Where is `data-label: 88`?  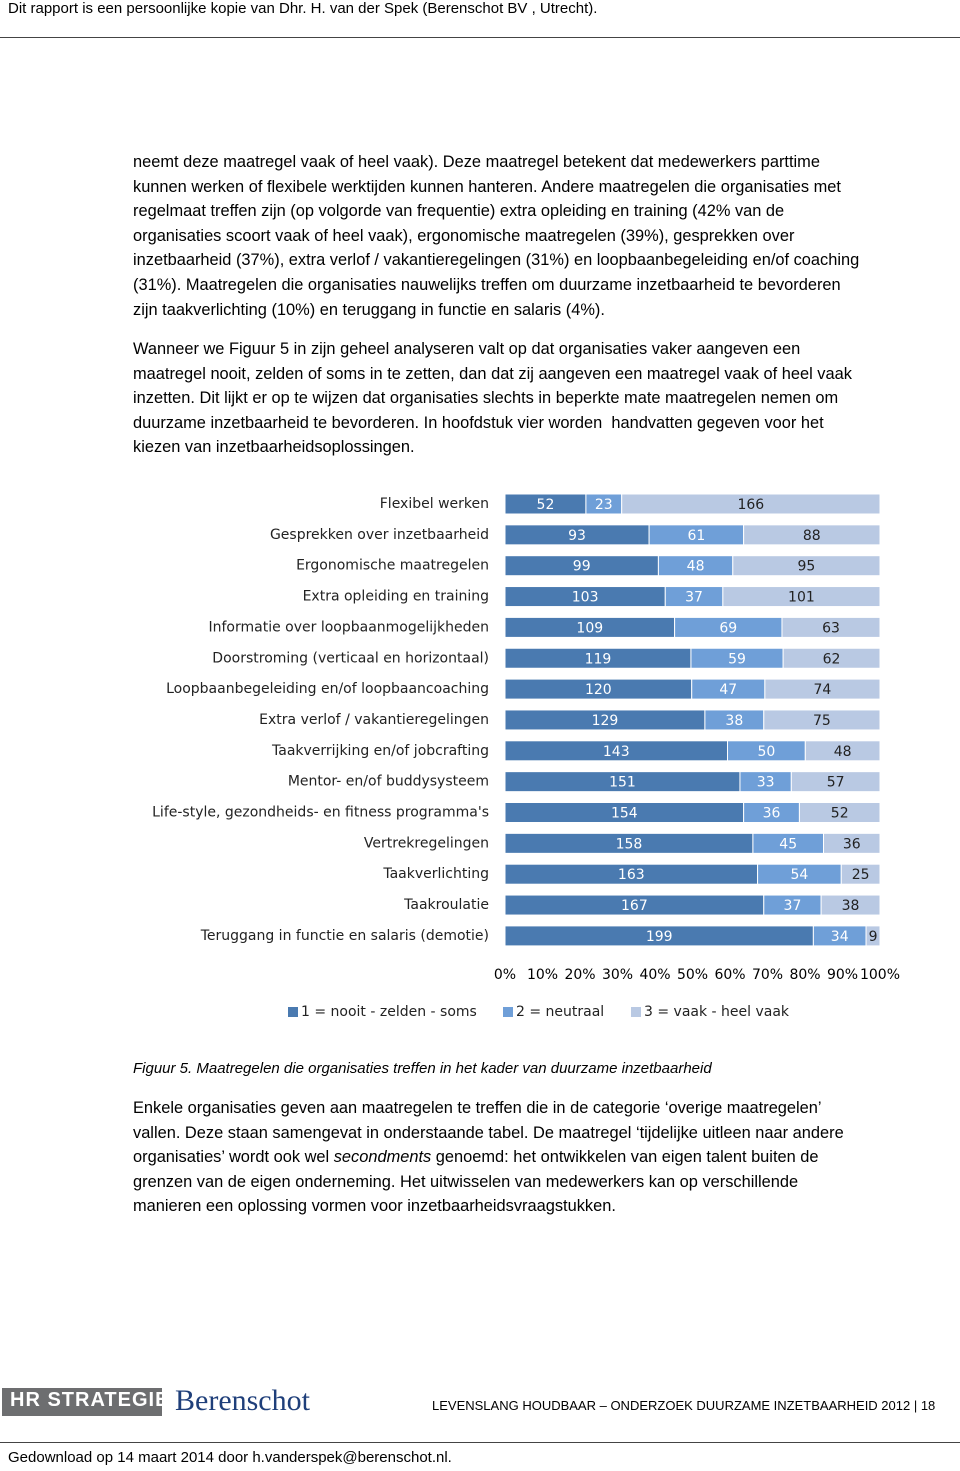
data-label: 88 is located at coordinates (812, 536).